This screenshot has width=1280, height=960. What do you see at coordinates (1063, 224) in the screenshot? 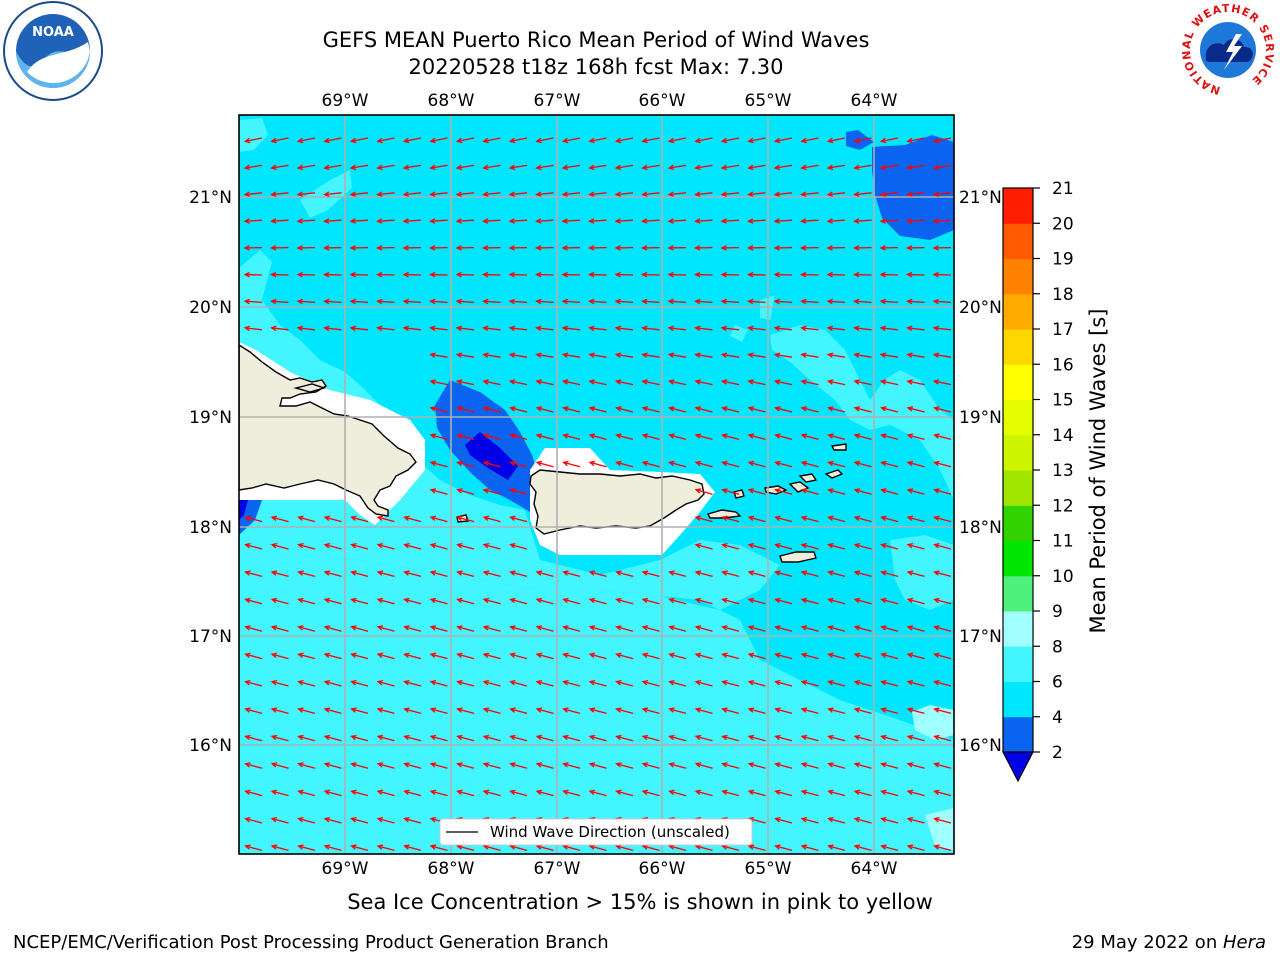
I see `colorbar-tick-label: 20` at bounding box center [1063, 224].